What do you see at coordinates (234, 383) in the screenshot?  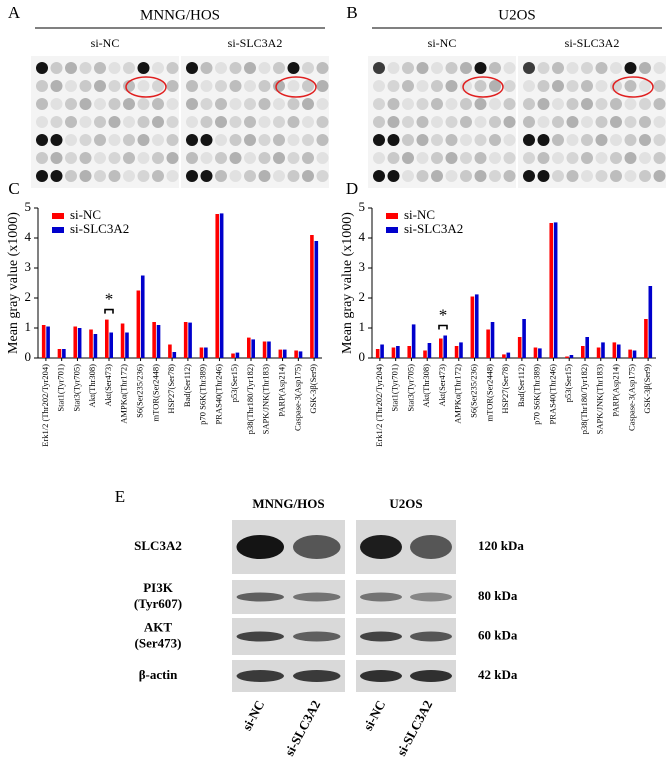 I see `x-tick-label: p53(Ser15)` at bounding box center [234, 383].